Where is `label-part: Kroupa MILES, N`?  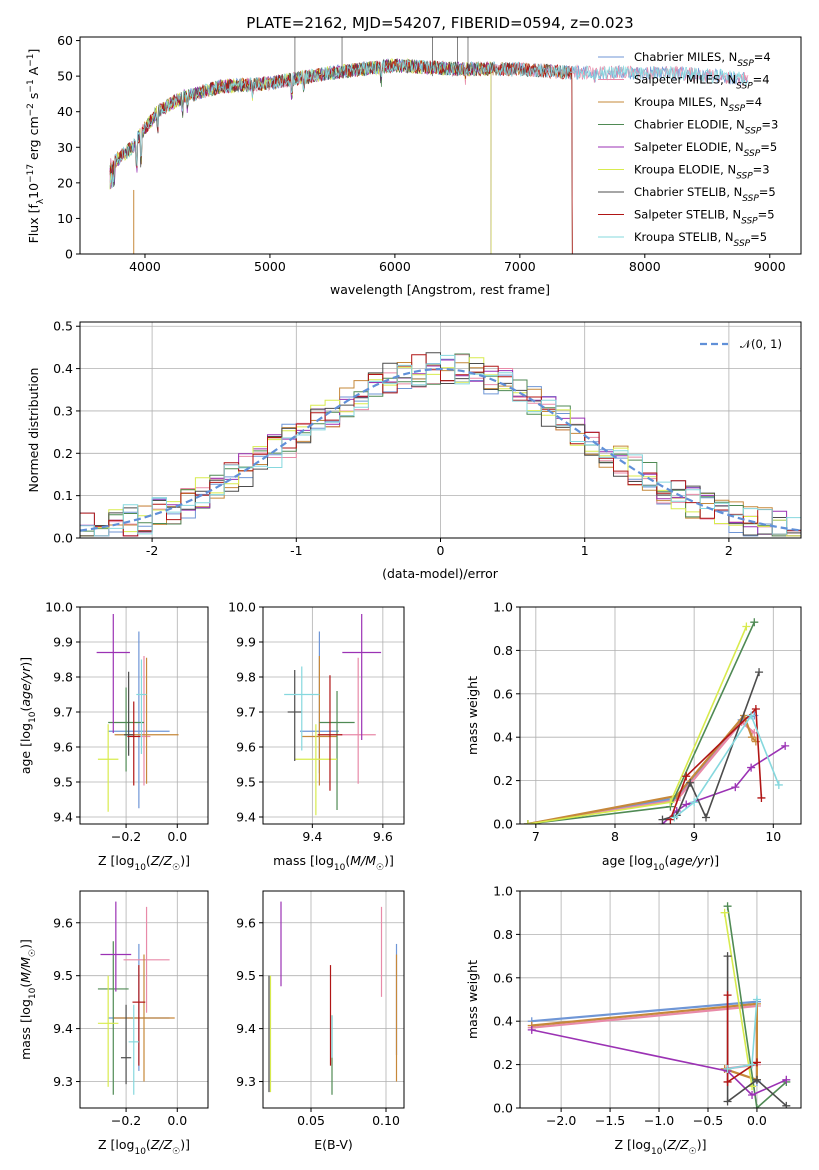
label-part: Kroupa MILES, N is located at coordinates (681, 102).